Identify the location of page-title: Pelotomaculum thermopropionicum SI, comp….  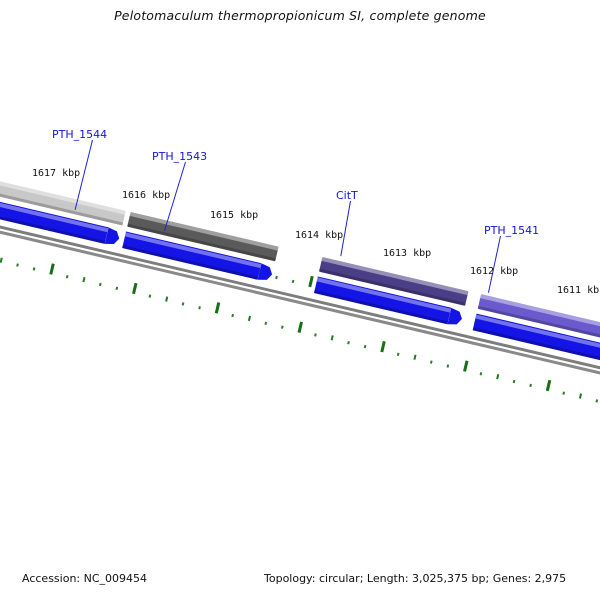
(300, 15).